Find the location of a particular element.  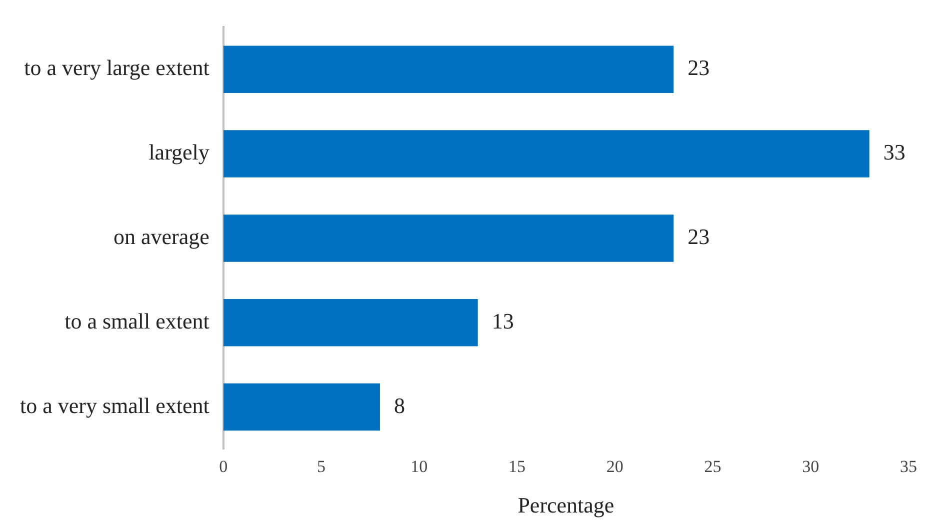

data-label: 33 is located at coordinates (894, 152).